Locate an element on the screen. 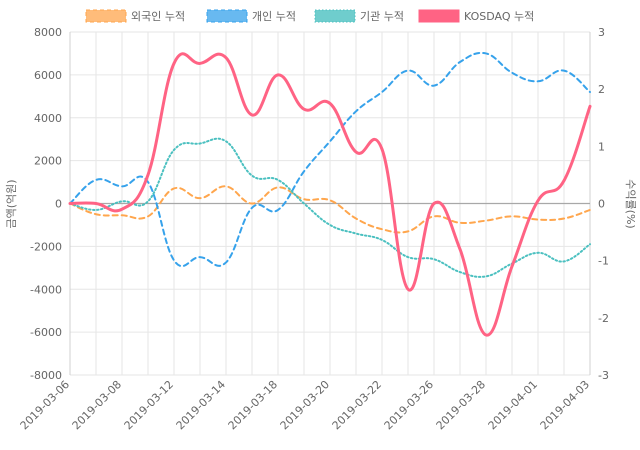 The image size is (640, 450). left-axis: -8000 -6000 -4000 -2000 0 2000 4000 6000 8000 is located at coordinates (46, 204).